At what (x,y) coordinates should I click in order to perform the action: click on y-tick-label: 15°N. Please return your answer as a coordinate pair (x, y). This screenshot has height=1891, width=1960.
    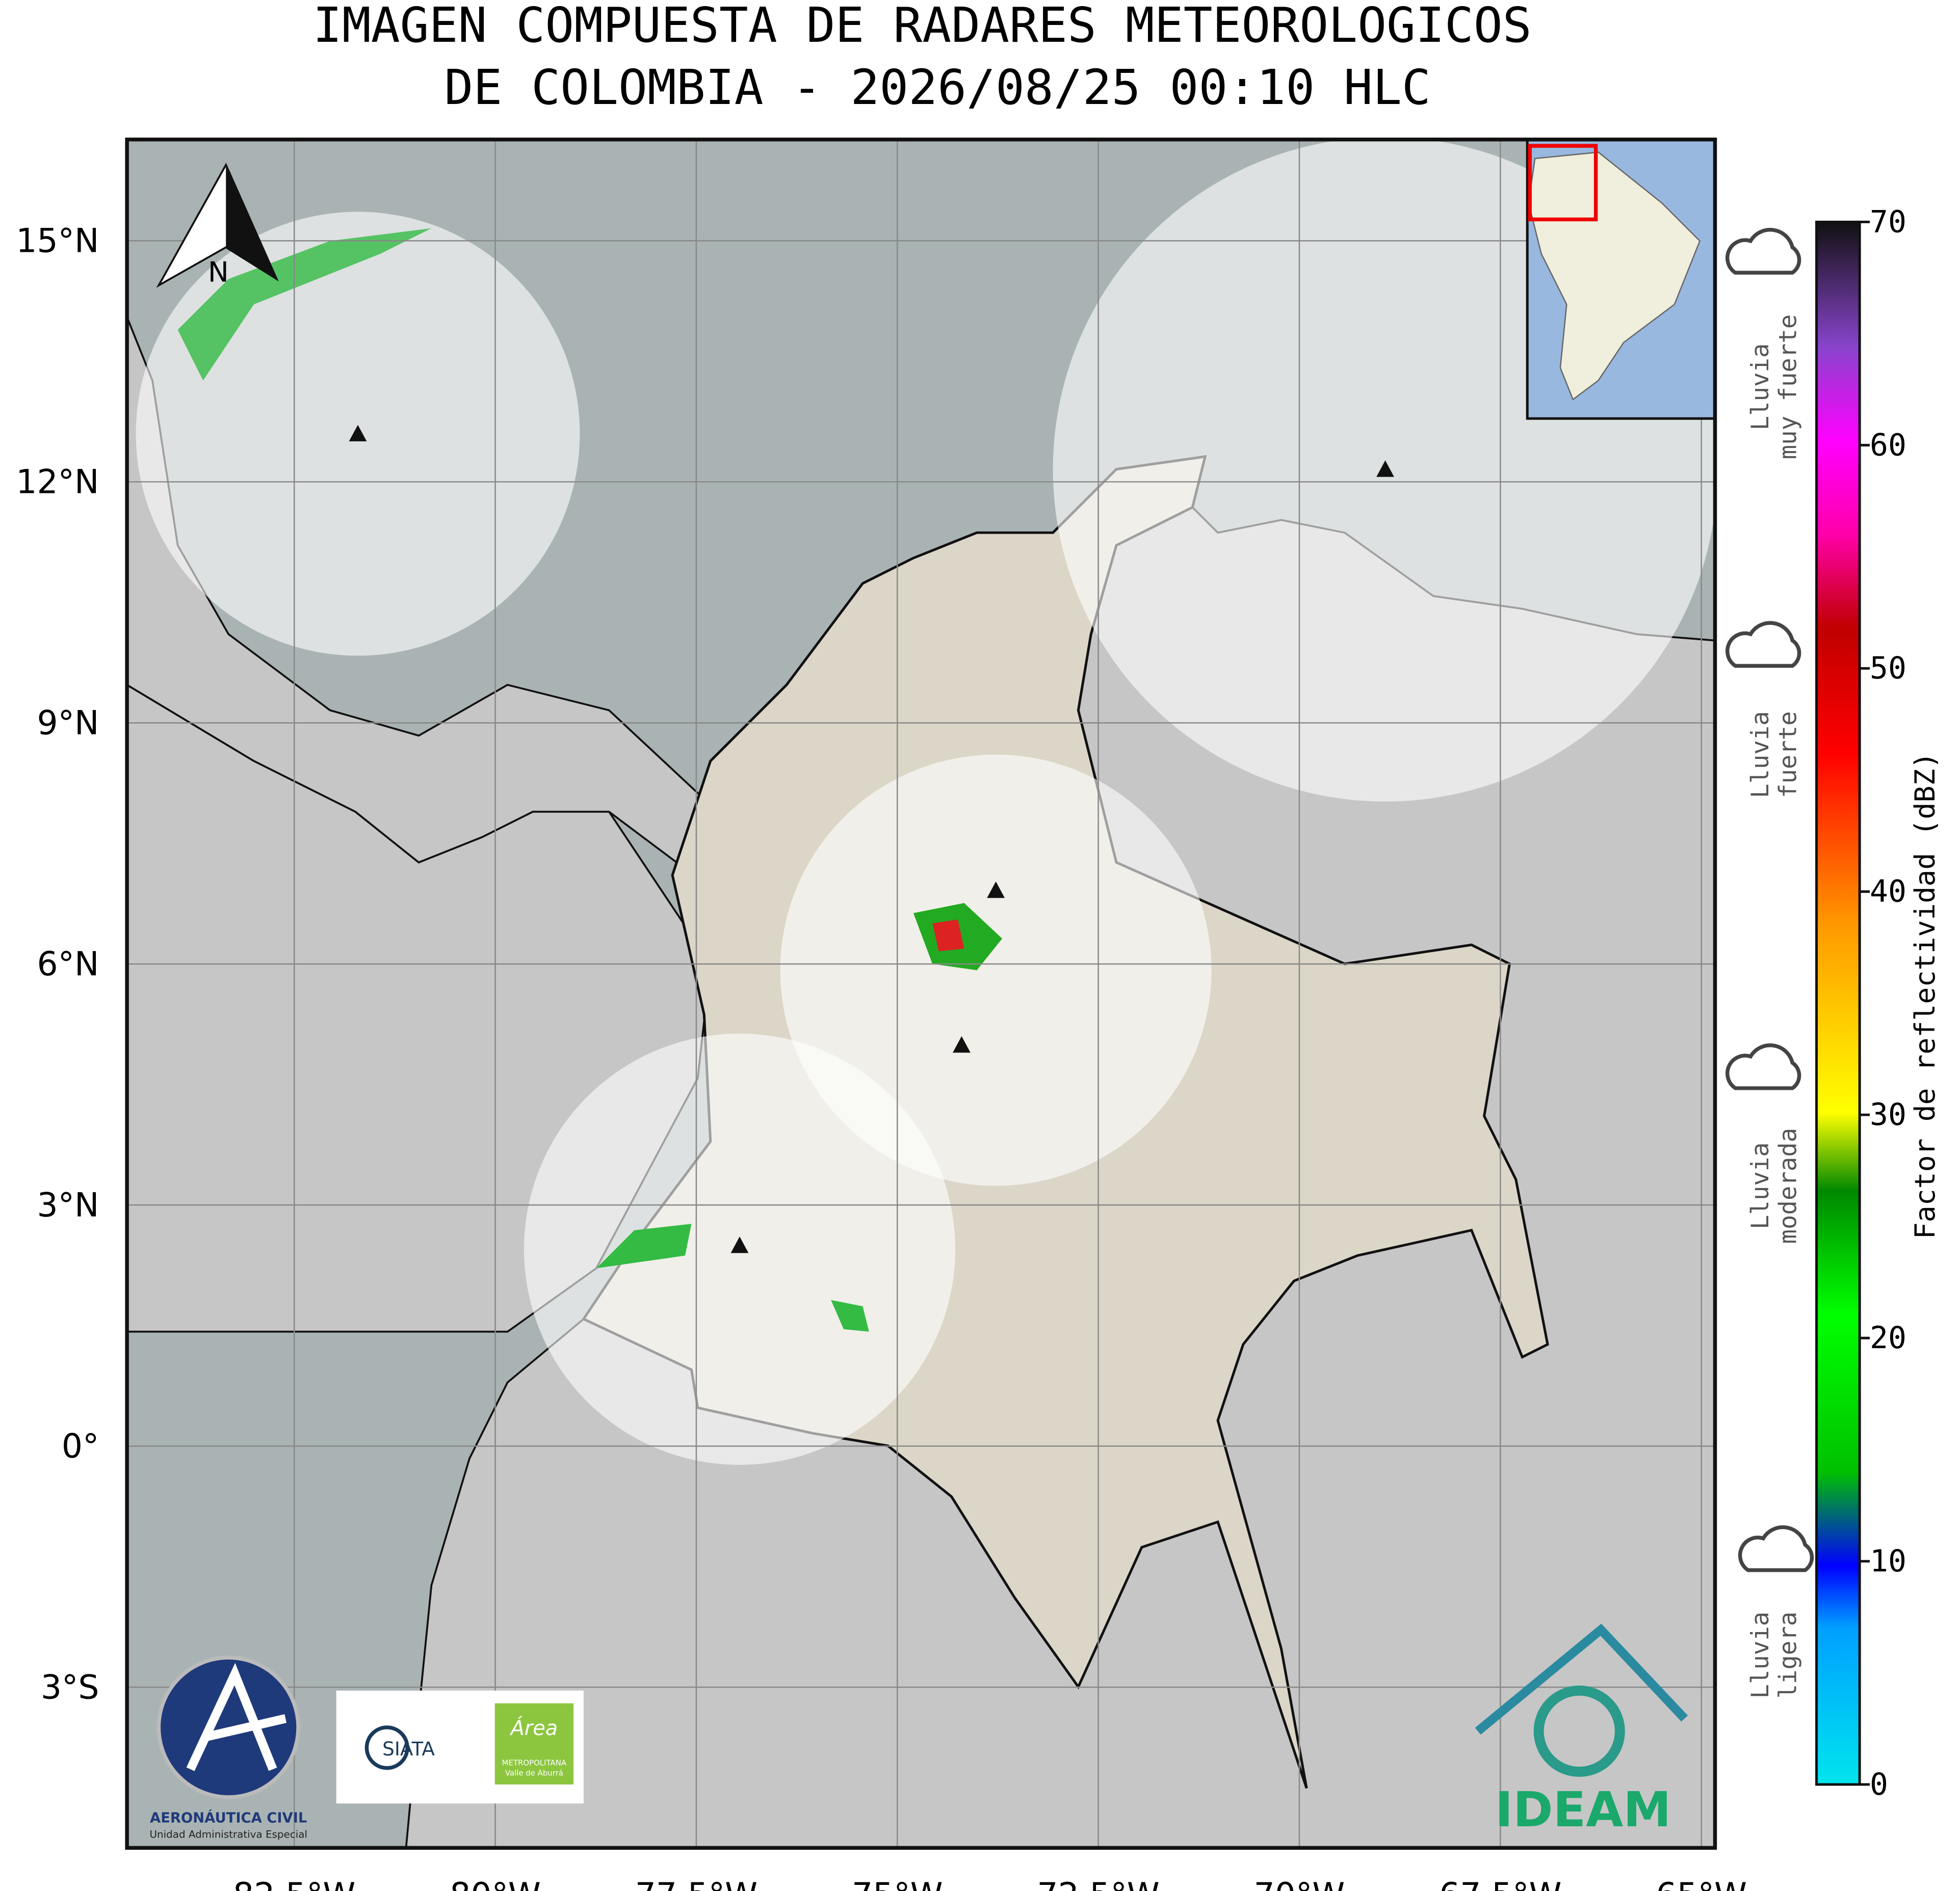
    Looking at the image, I should click on (57, 241).